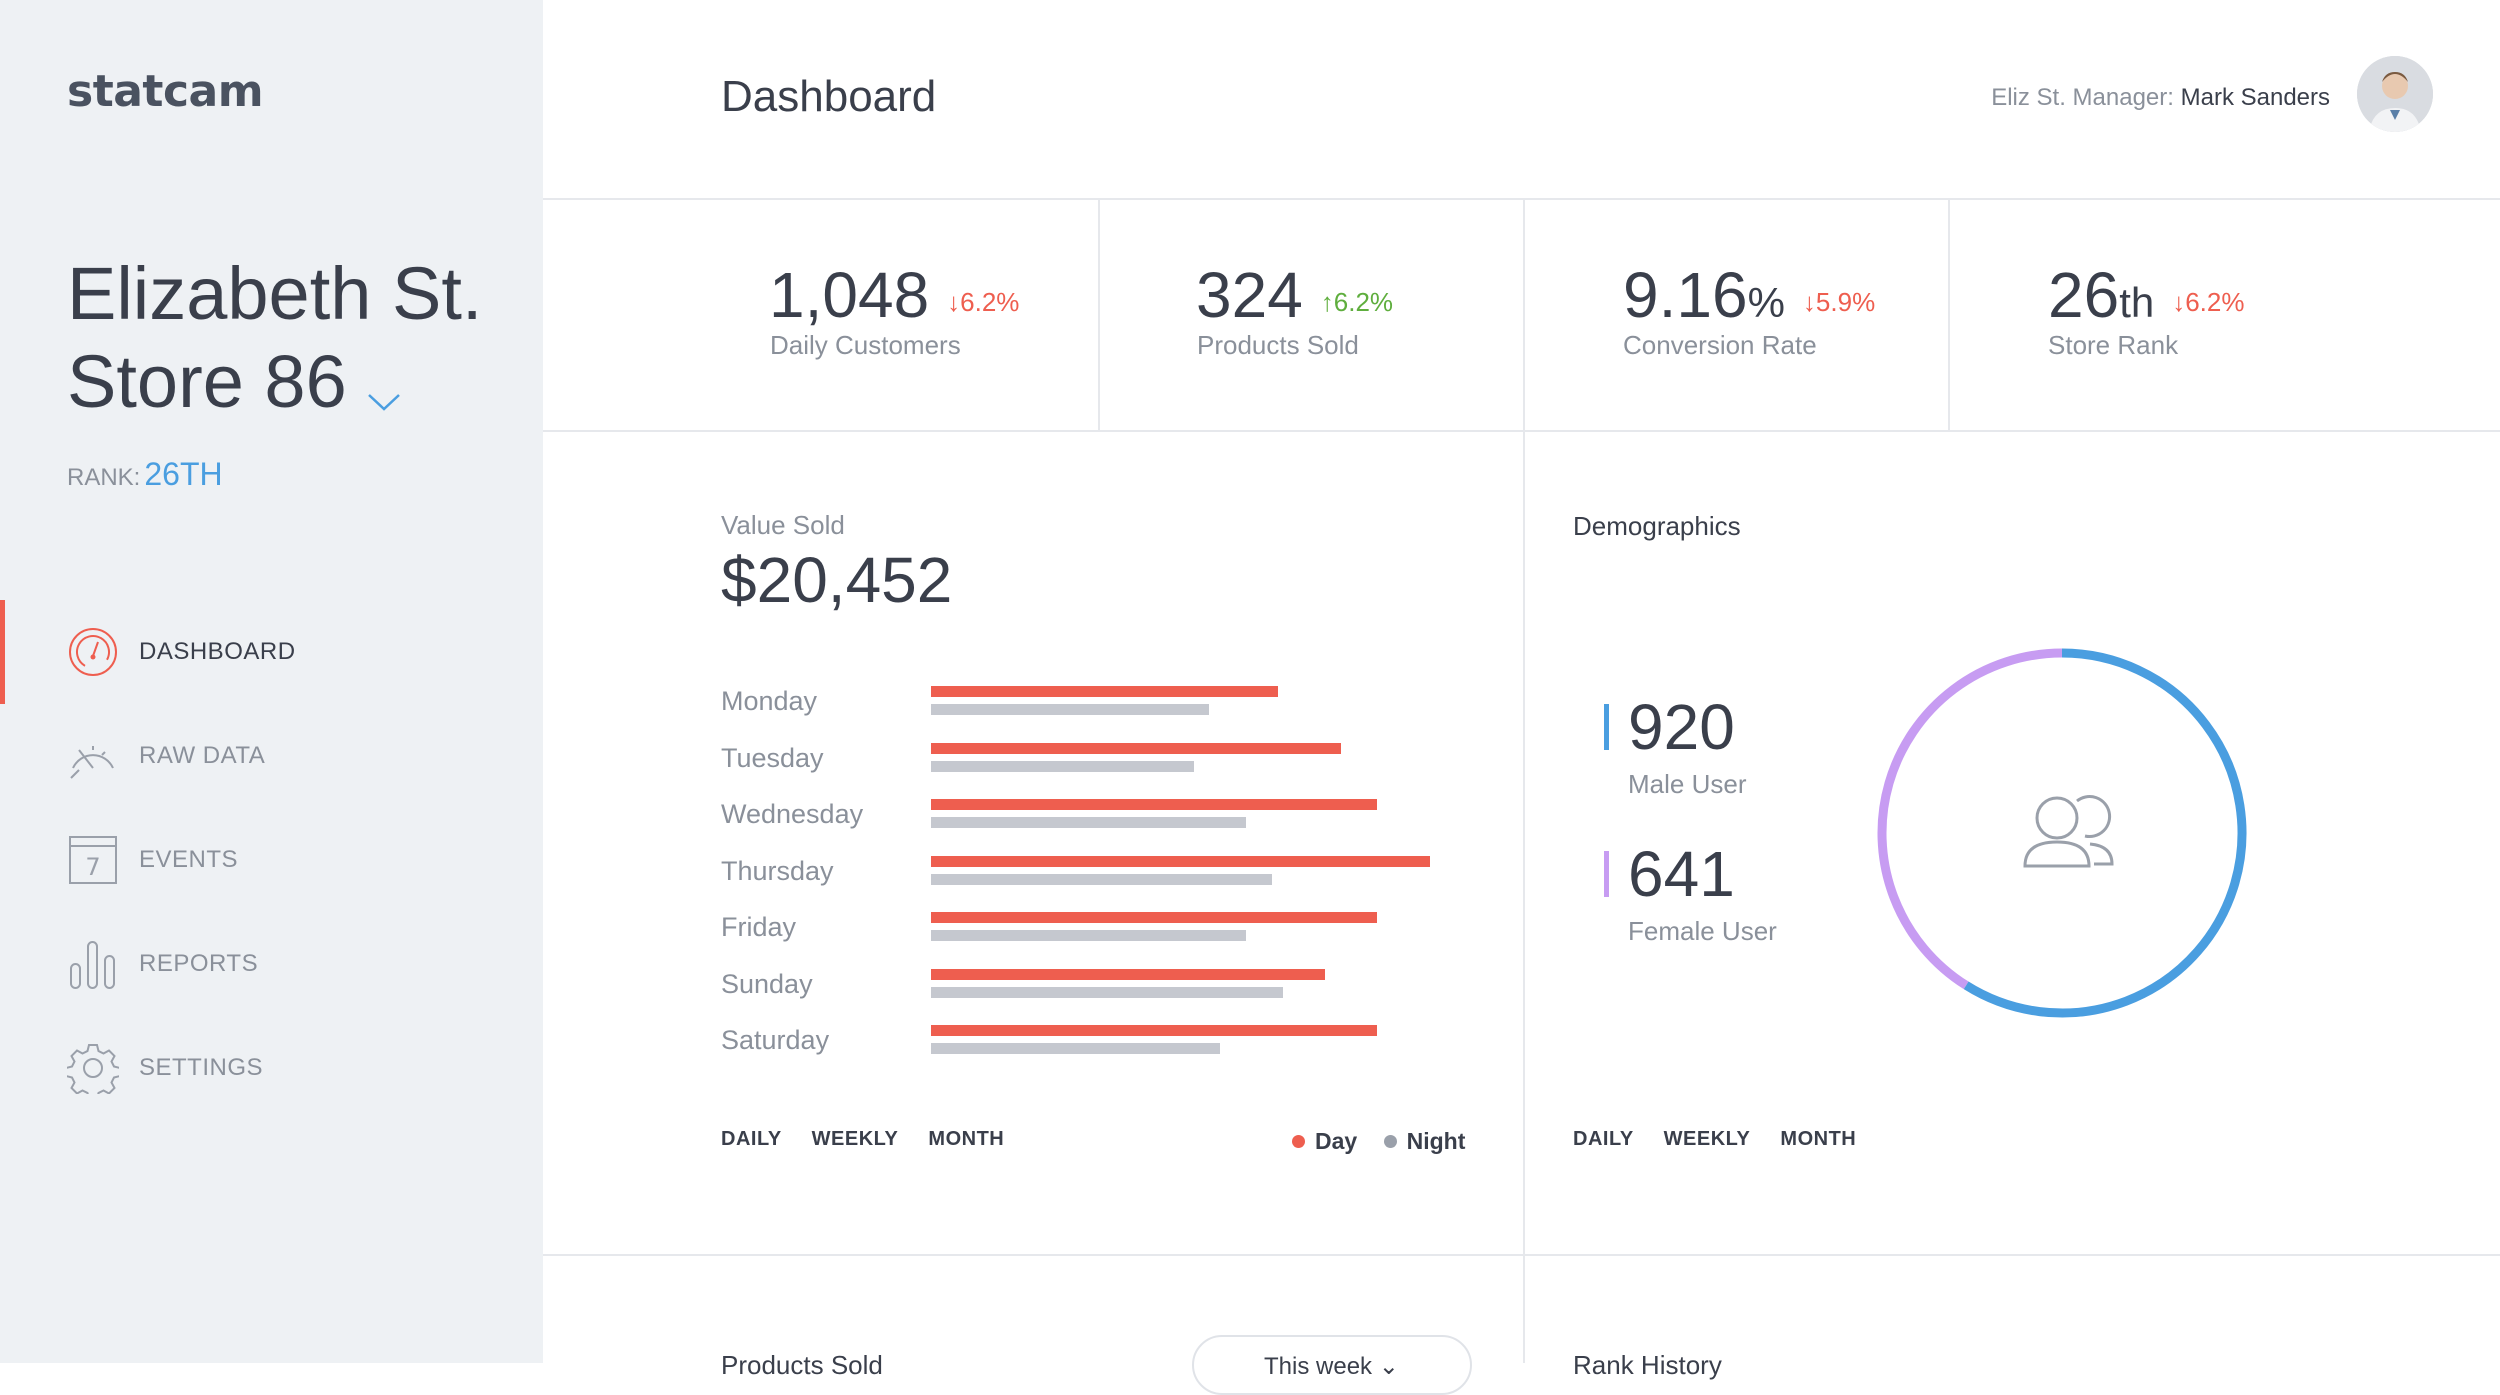  What do you see at coordinates (2105, 833) in the screenshot?
I see `donut-segment-male` at bounding box center [2105, 833].